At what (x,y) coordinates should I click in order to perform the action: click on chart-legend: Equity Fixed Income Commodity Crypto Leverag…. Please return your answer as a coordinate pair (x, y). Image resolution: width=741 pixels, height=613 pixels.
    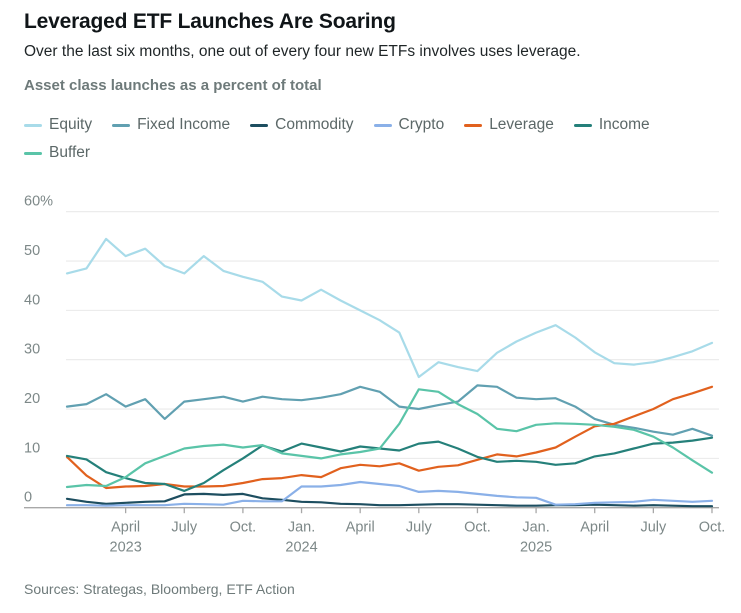
    Looking at the image, I should click on (374, 139).